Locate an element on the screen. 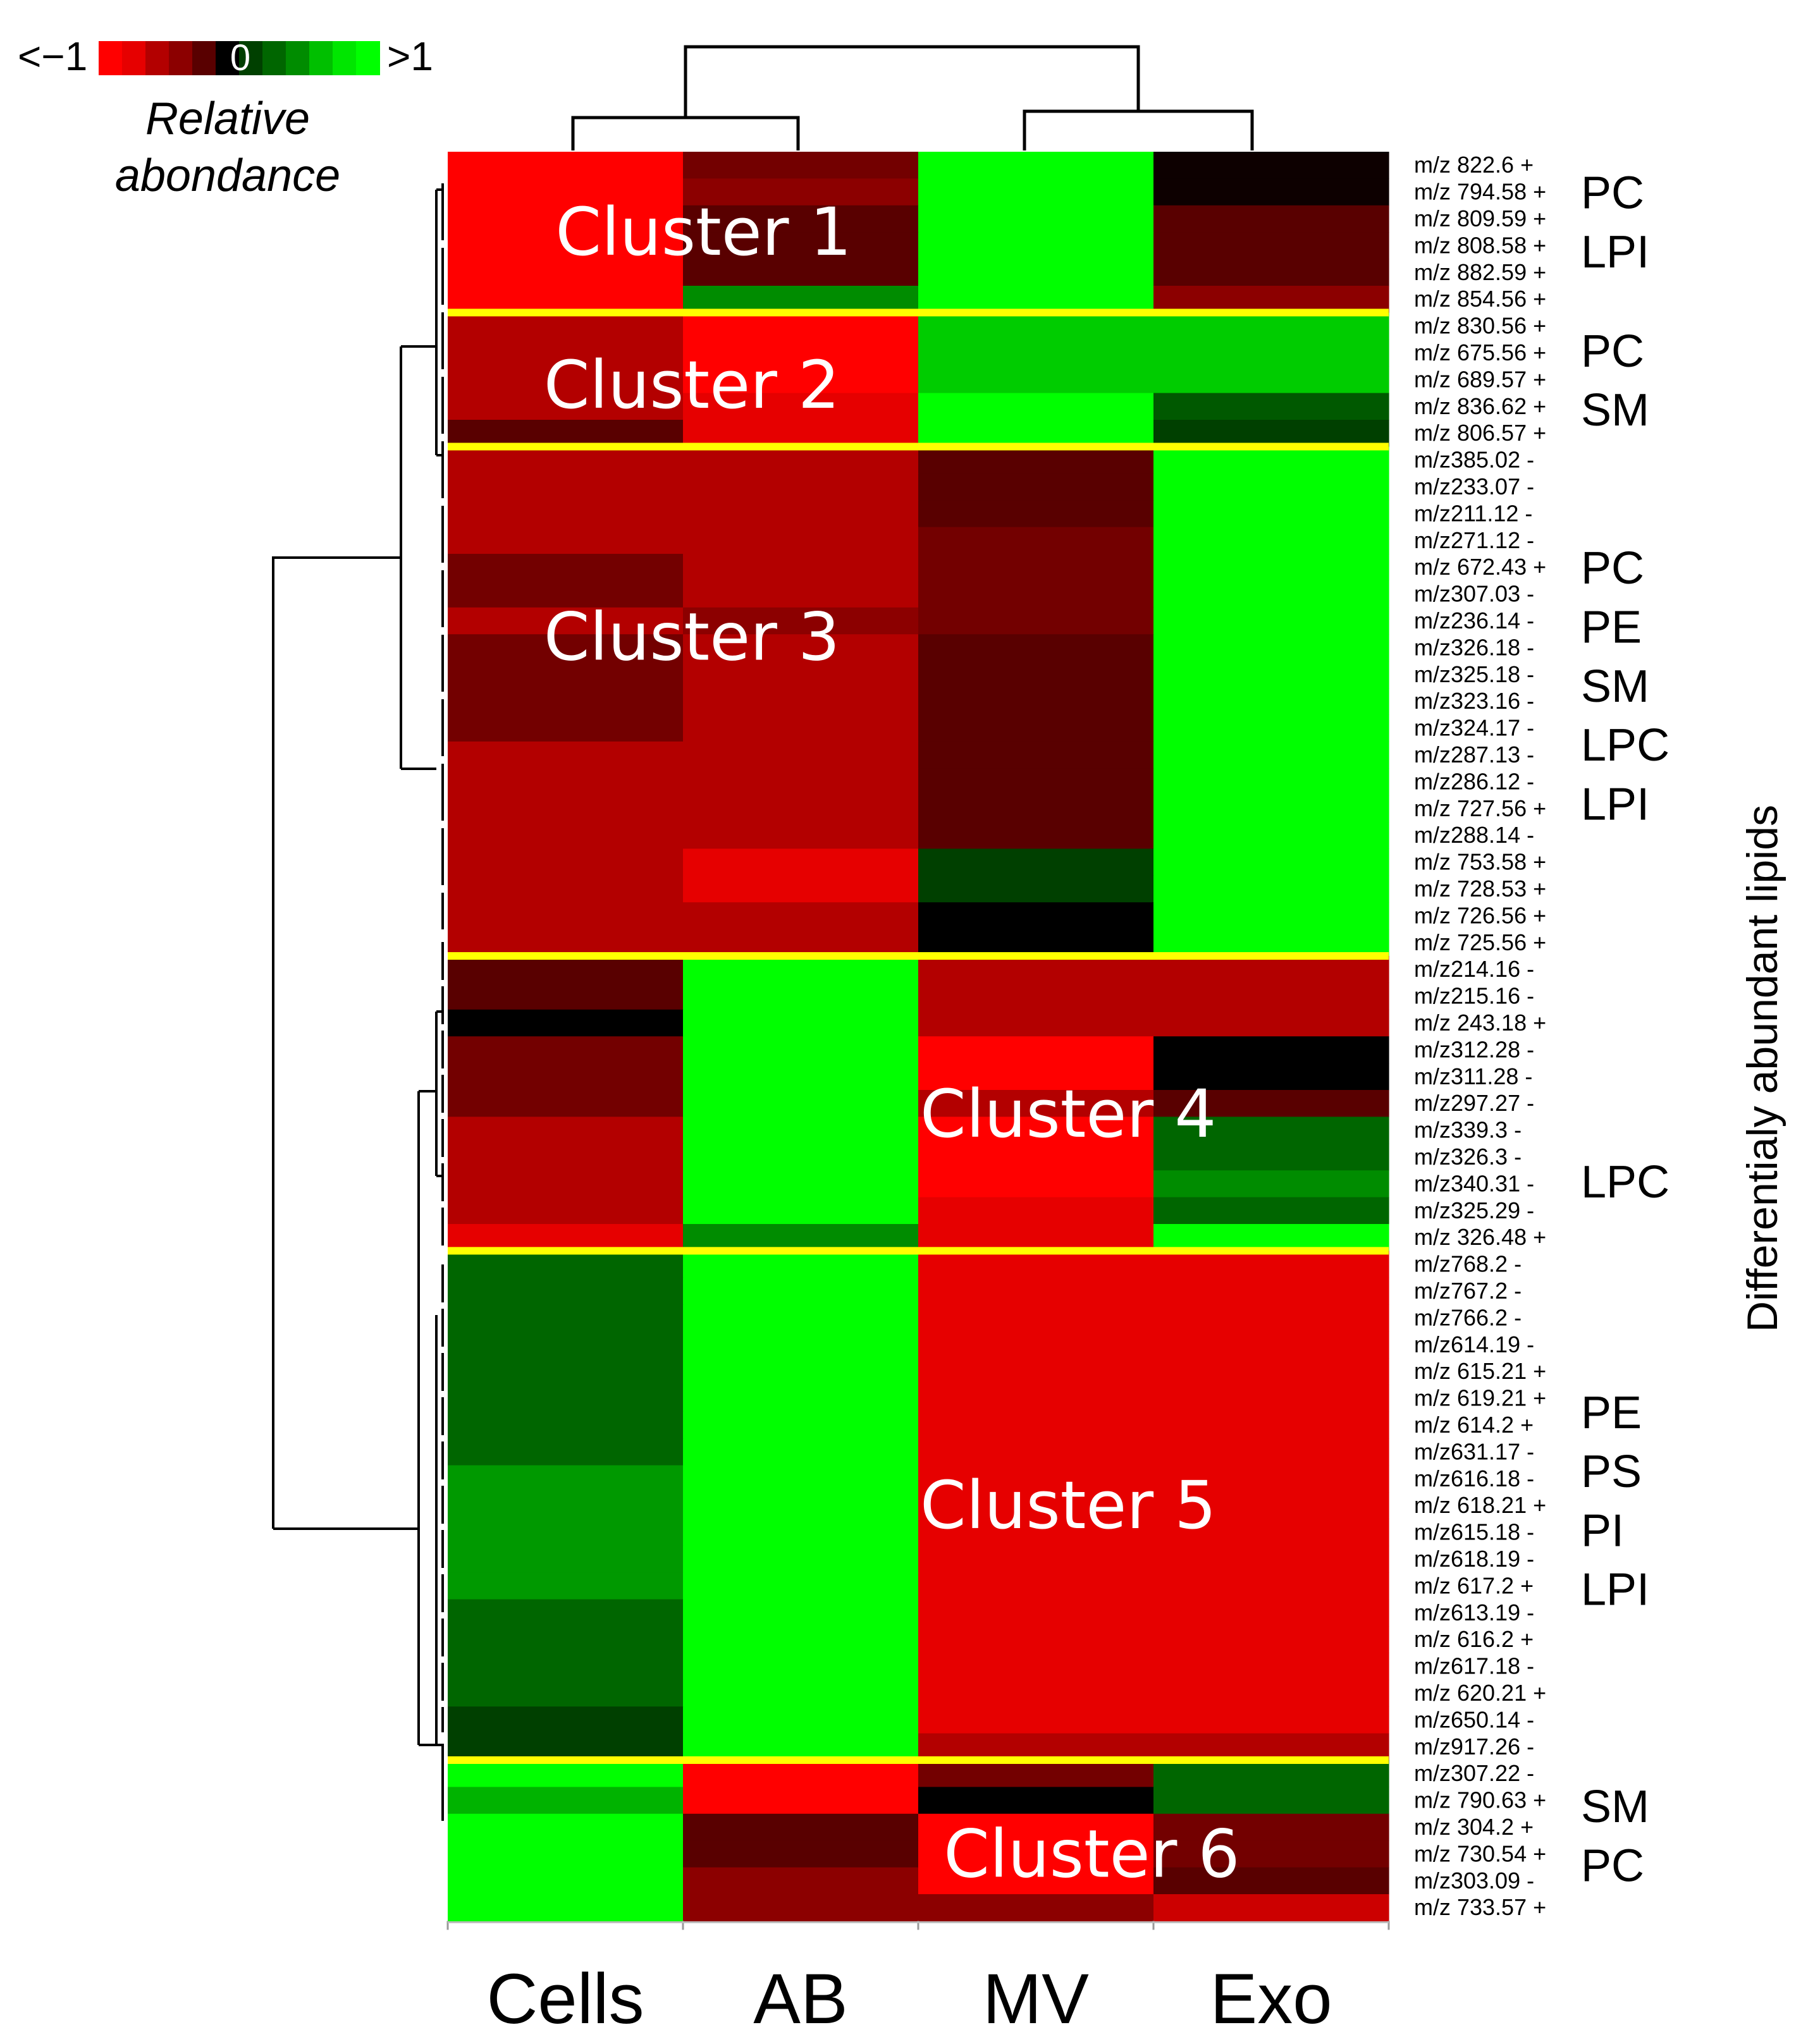 Image resolution: width=1820 pixels, height=2044 pixels. lipid-class-label: LPI is located at coordinates (1615, 804).